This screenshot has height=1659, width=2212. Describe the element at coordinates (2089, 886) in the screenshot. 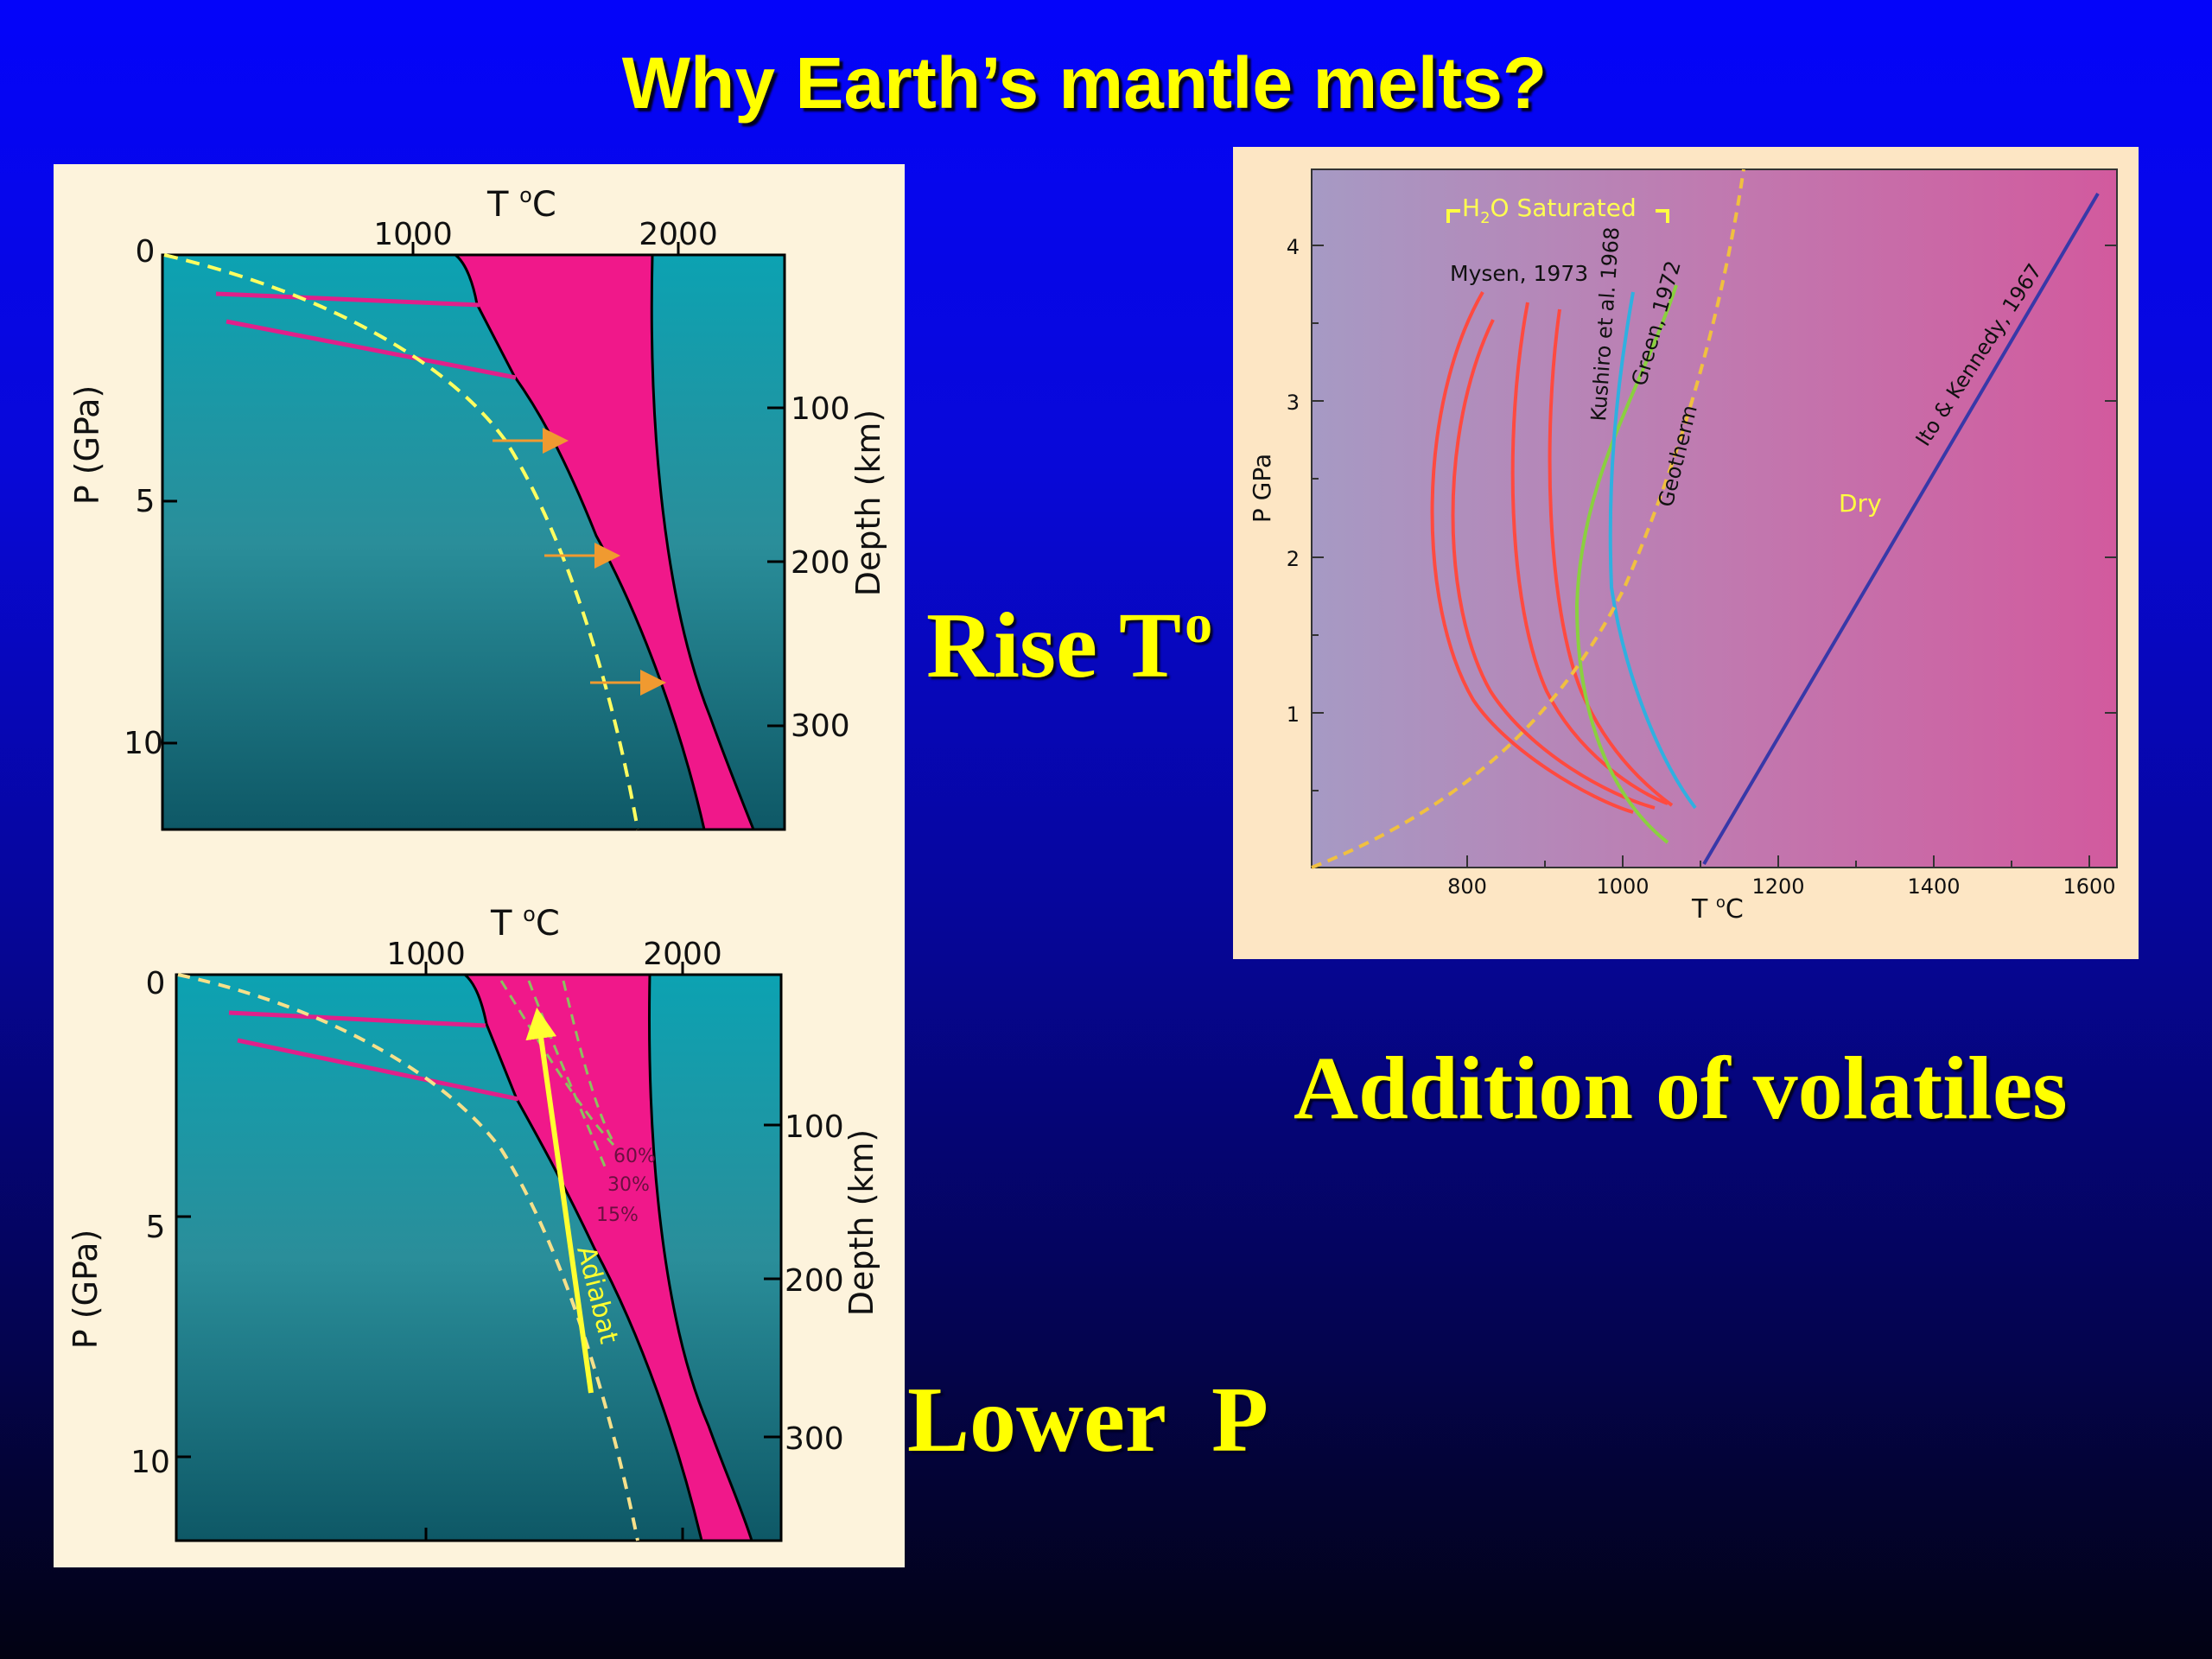

I see `right-x-tick-1600: 1600` at that location.